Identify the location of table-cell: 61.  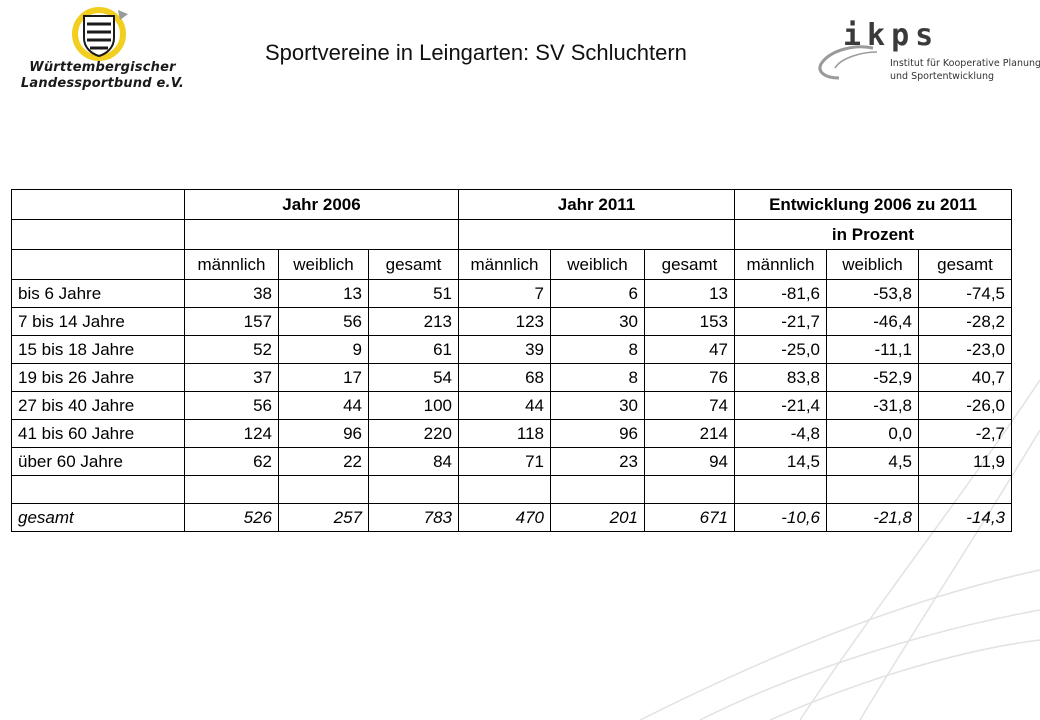
(413, 349).